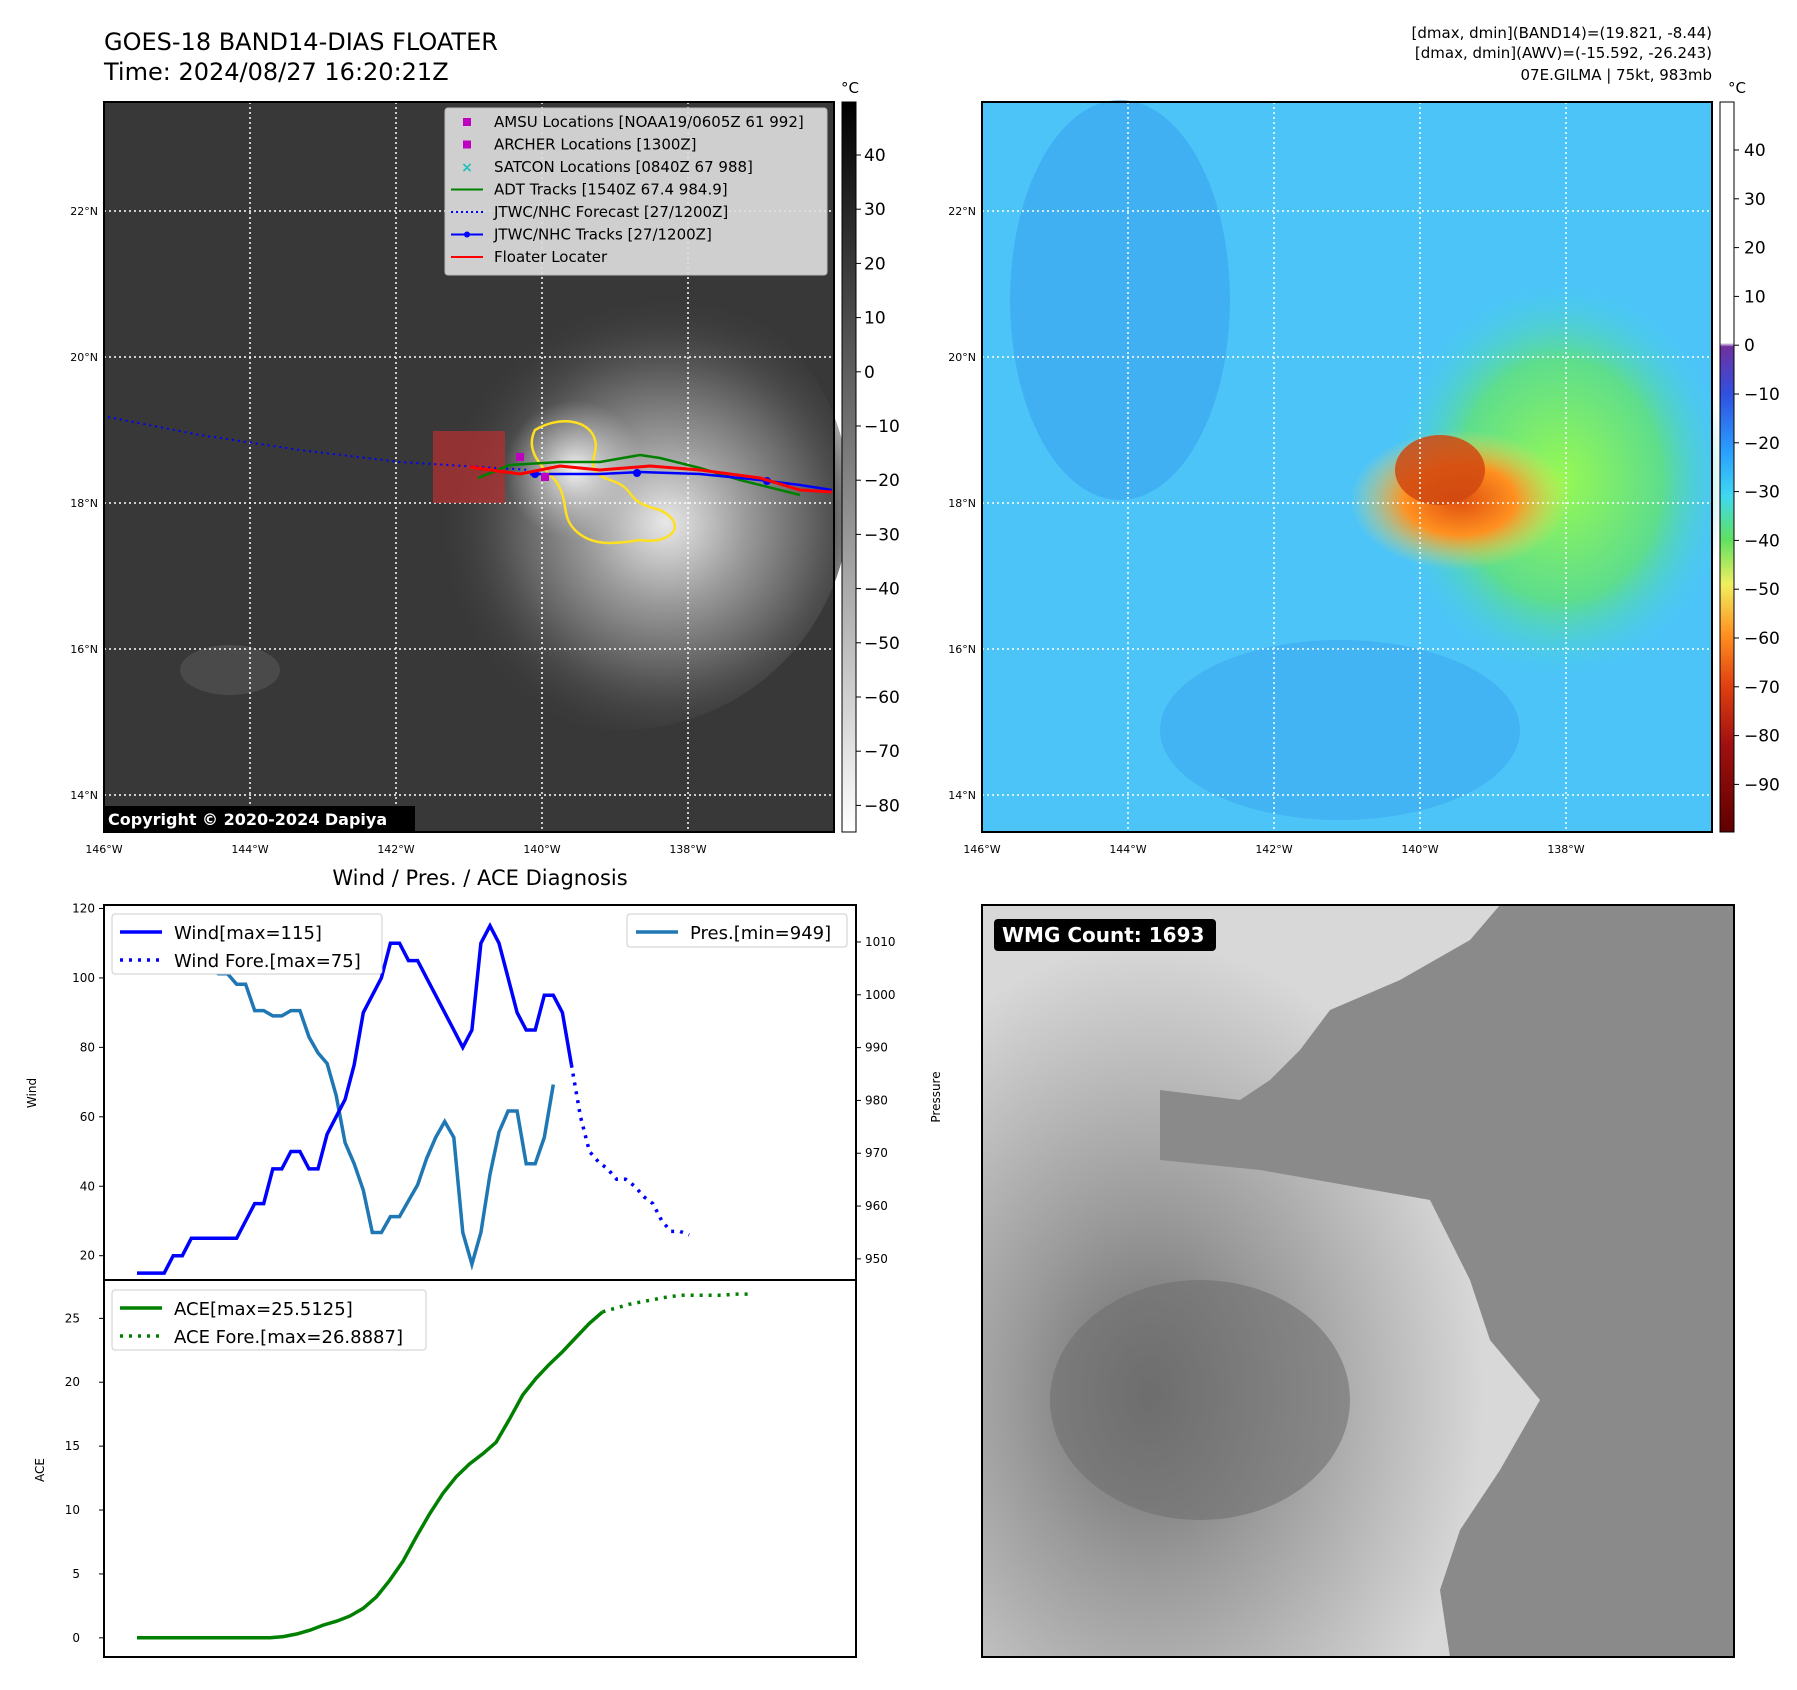 The image size is (1797, 1690). I want to click on jtwc-forecast-track, so click(319, 443).